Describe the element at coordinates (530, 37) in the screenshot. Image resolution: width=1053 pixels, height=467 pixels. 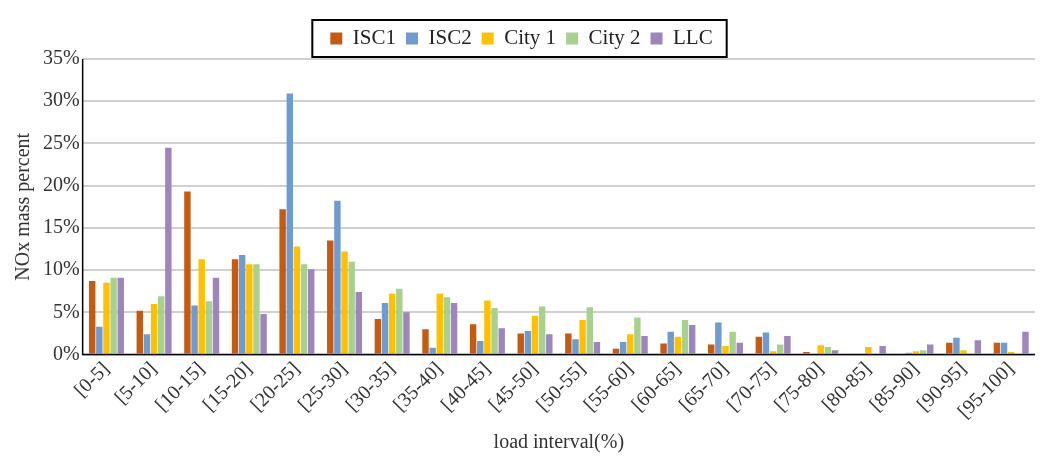
I see `legend-label: City 1` at that location.